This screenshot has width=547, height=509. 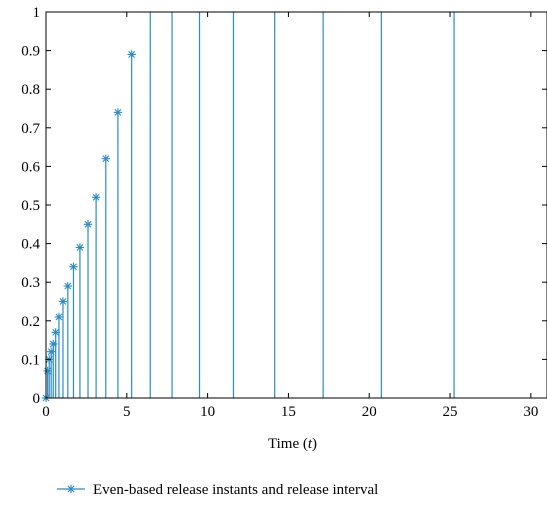 I want to click on y-tick-label: 0.5, so click(x=30, y=206).